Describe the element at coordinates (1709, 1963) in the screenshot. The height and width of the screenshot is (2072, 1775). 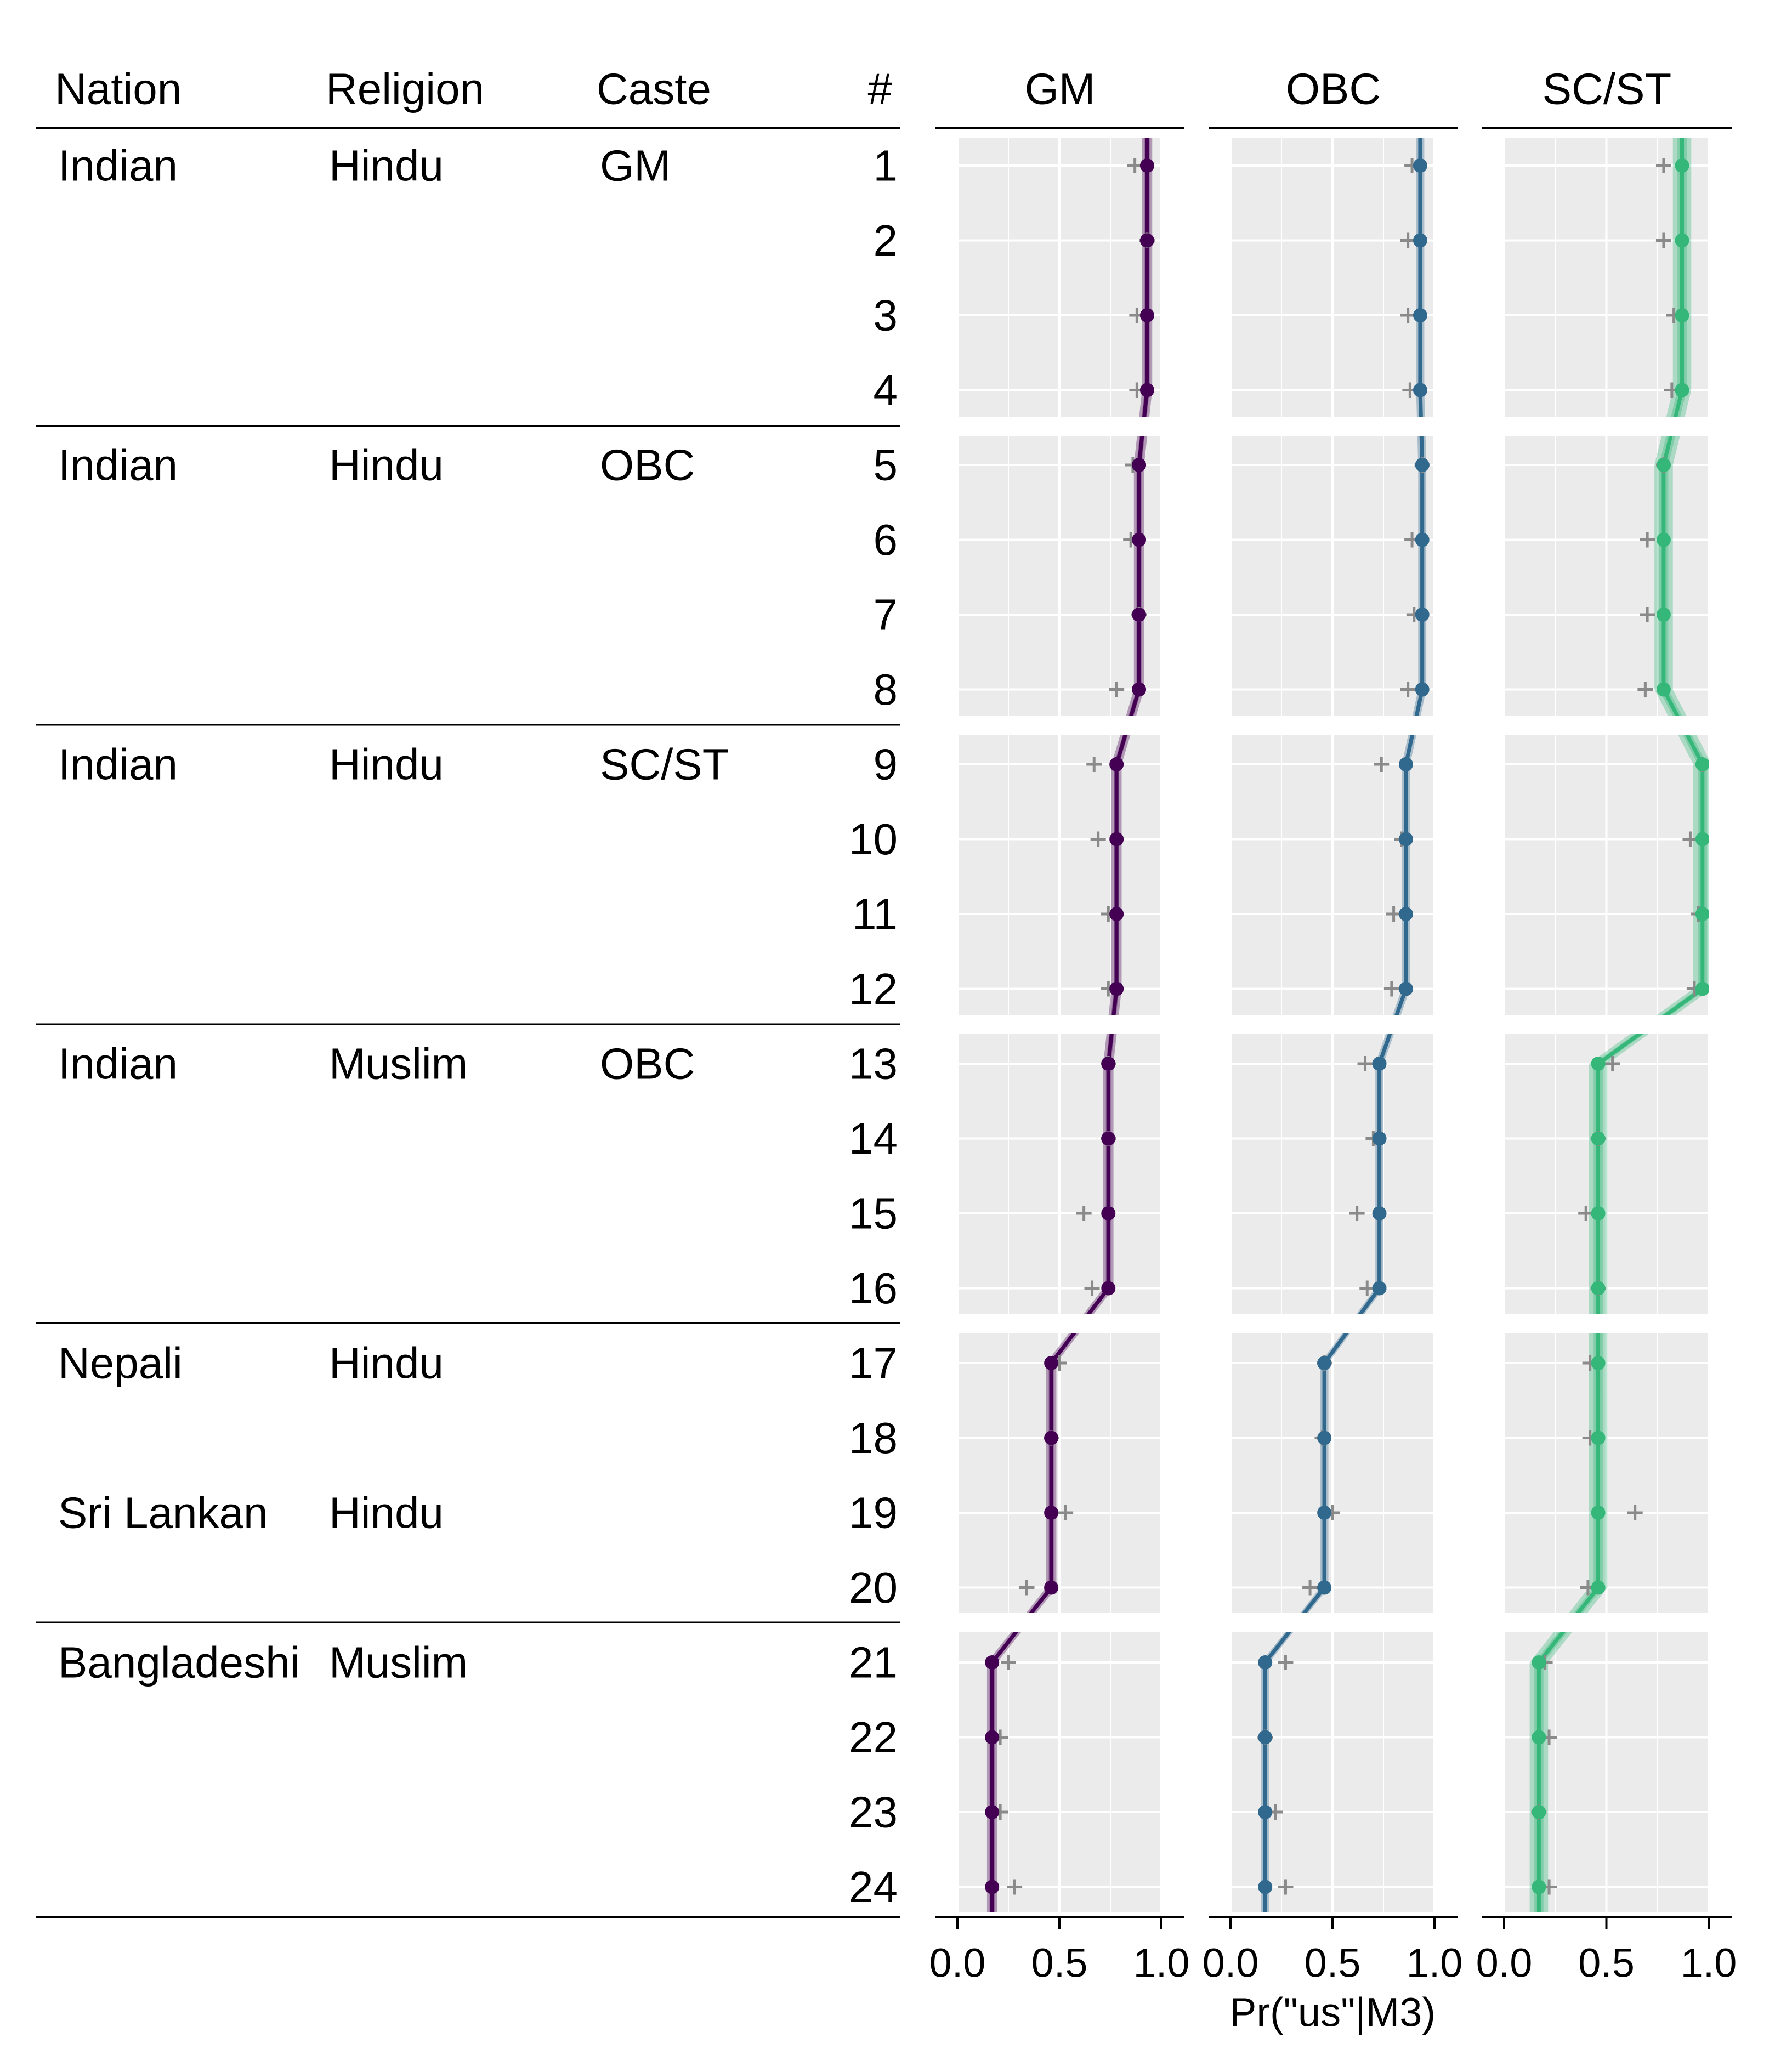
I see `x-tick-label: 1.0` at that location.